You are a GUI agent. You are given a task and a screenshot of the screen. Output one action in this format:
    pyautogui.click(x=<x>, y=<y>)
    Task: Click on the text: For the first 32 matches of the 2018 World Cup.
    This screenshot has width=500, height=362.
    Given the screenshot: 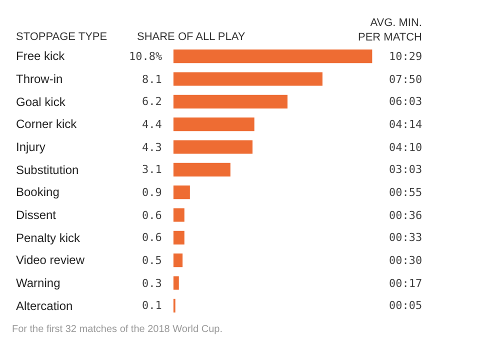 What is the action you would take?
    pyautogui.click(x=117, y=329)
    